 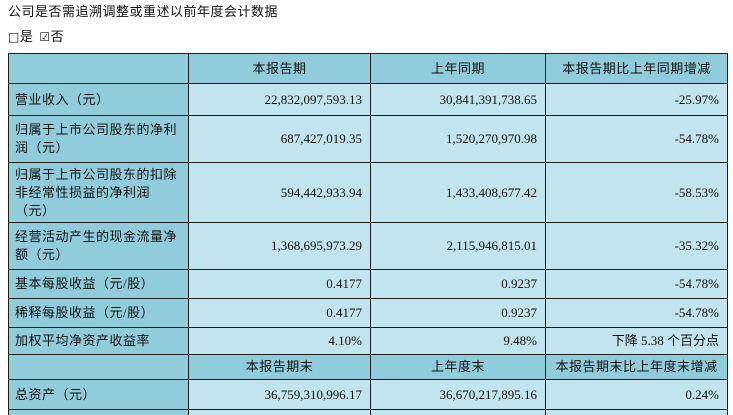 What do you see at coordinates (458, 412) in the screenshot?
I see `prior-period-cell: 16,389,601,238.68` at bounding box center [458, 412].